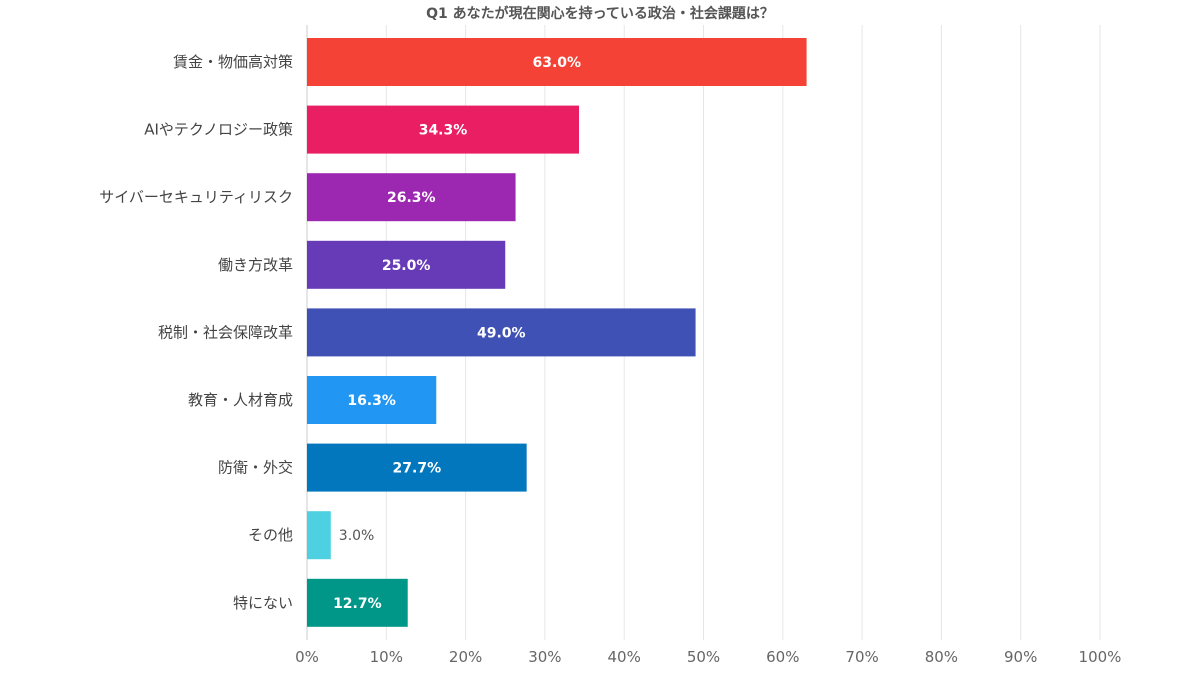 This screenshot has height=675, width=1200. Describe the element at coordinates (233, 62) in the screenshot. I see `category-label: 賃金・物価高対策` at that location.